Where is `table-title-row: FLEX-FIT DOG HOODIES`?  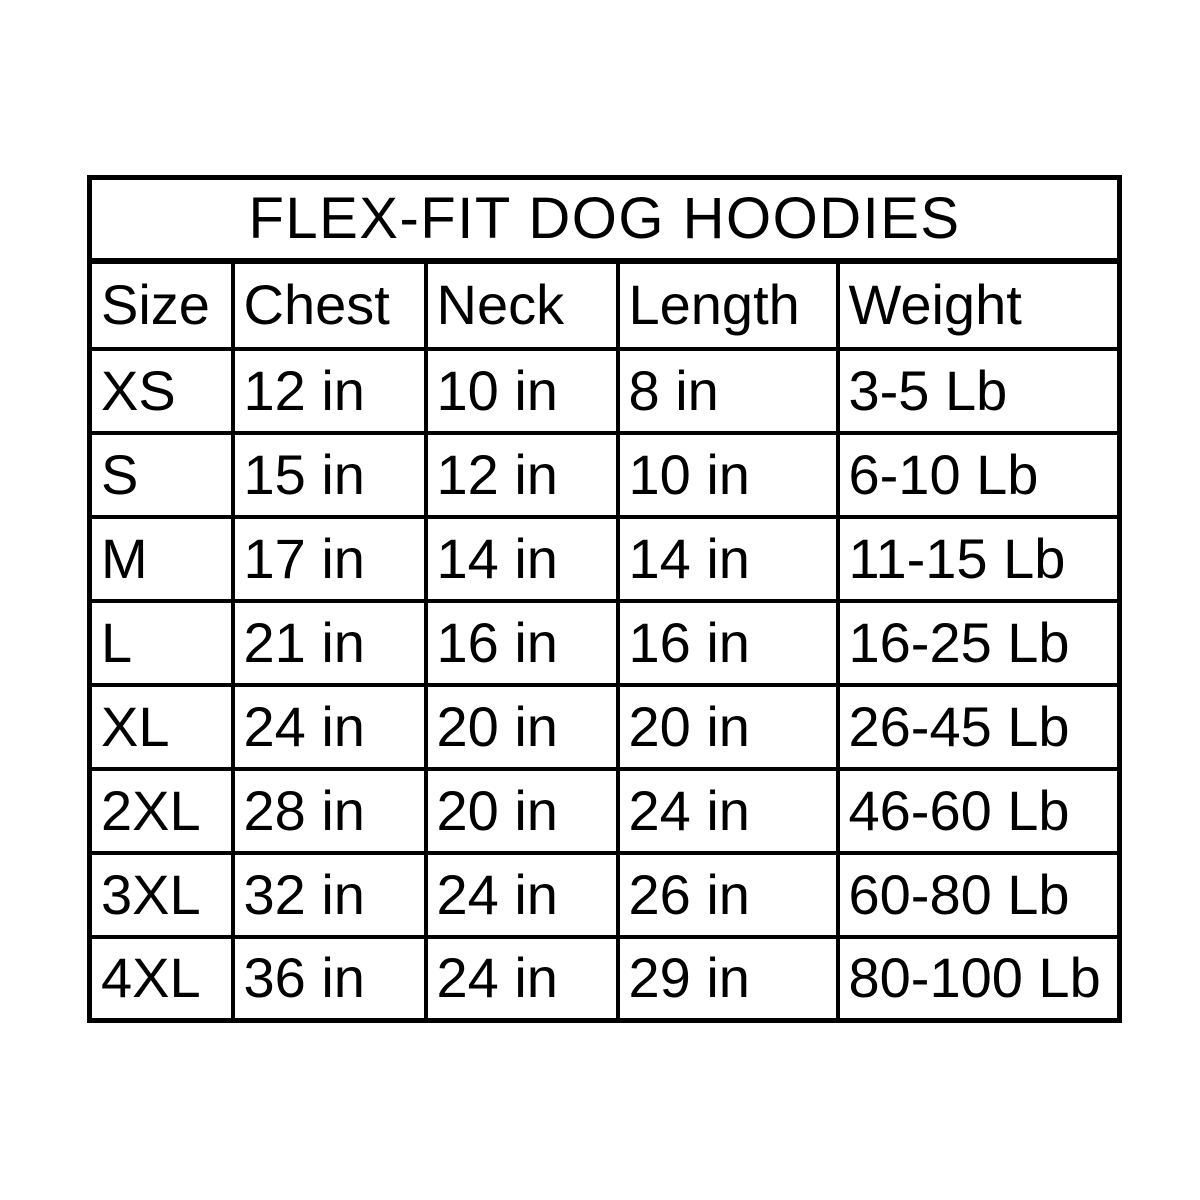
table-title-row: FLEX-FIT DOG HOODIES is located at coordinates (604, 219).